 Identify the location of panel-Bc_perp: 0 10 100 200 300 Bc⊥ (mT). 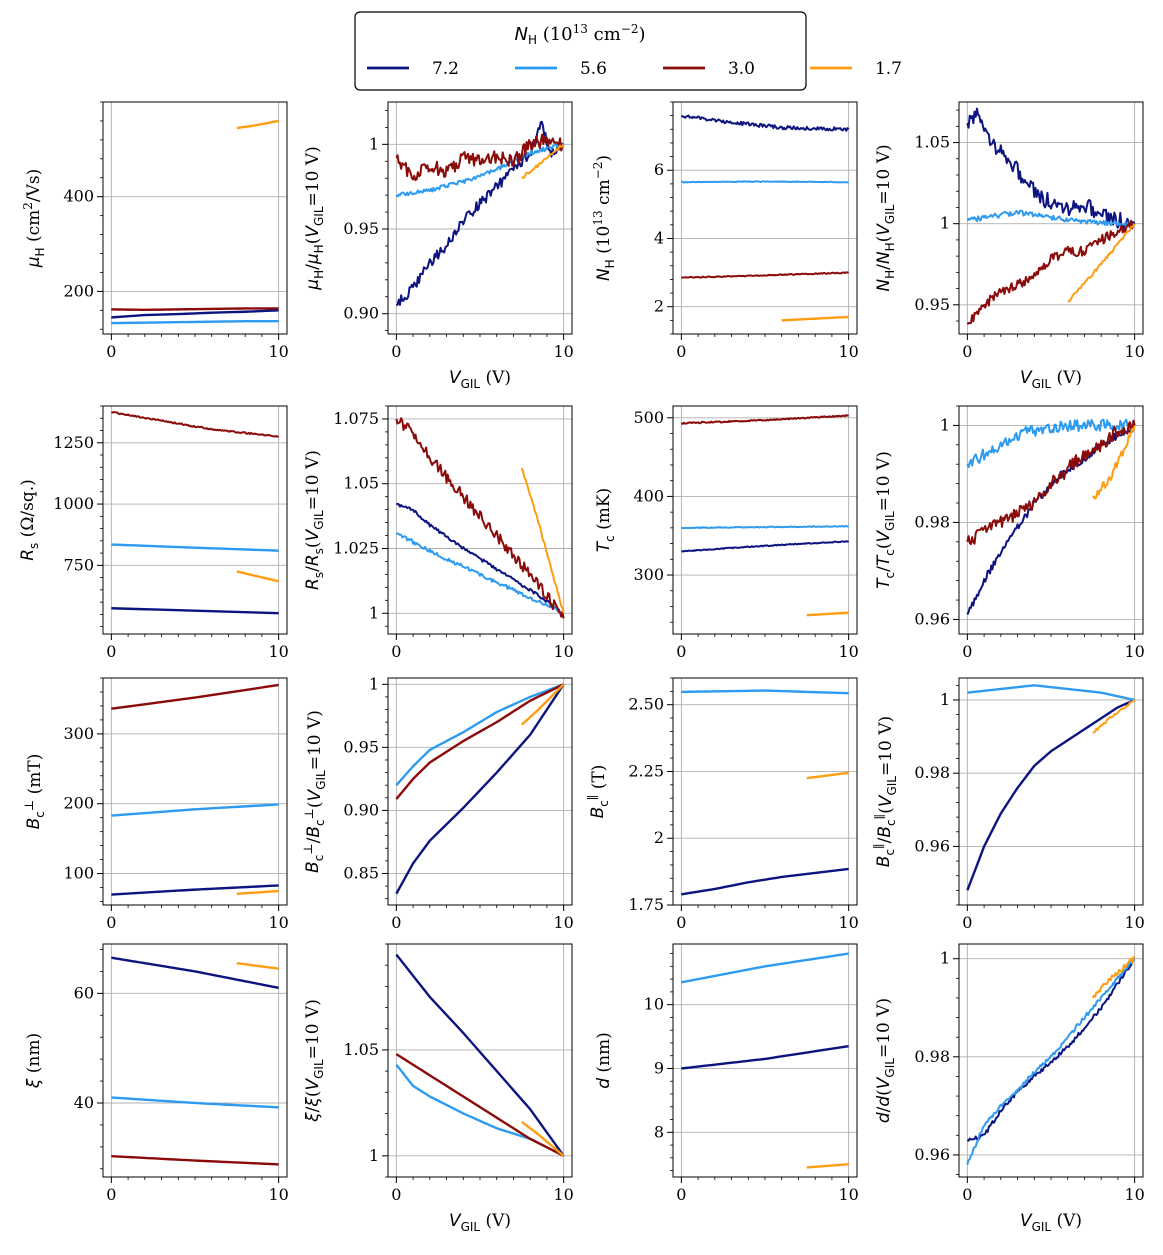
(155, 804).